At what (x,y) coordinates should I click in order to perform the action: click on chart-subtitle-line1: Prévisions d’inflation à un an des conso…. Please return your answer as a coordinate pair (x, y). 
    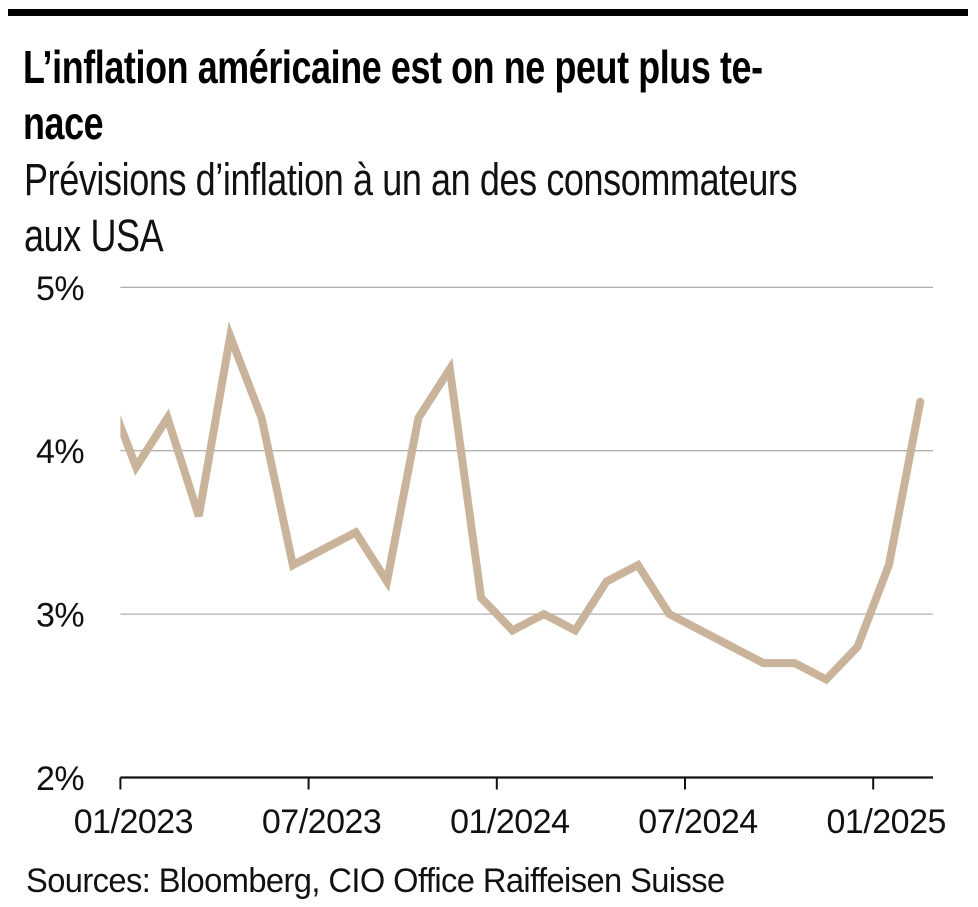
    Looking at the image, I should click on (411, 179).